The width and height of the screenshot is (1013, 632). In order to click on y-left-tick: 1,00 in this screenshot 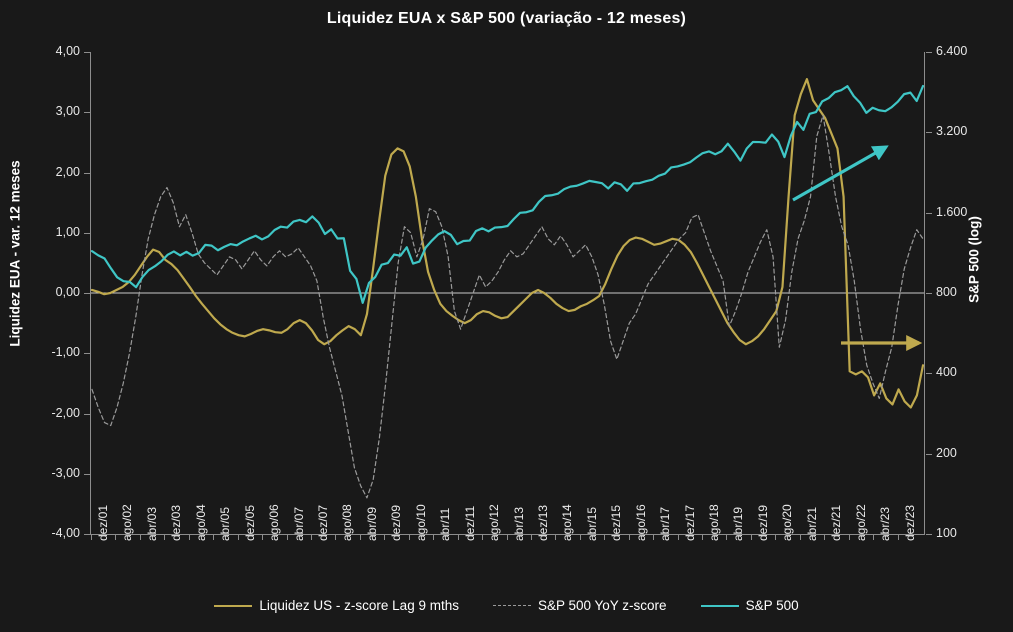, I will do `click(67, 231)`.